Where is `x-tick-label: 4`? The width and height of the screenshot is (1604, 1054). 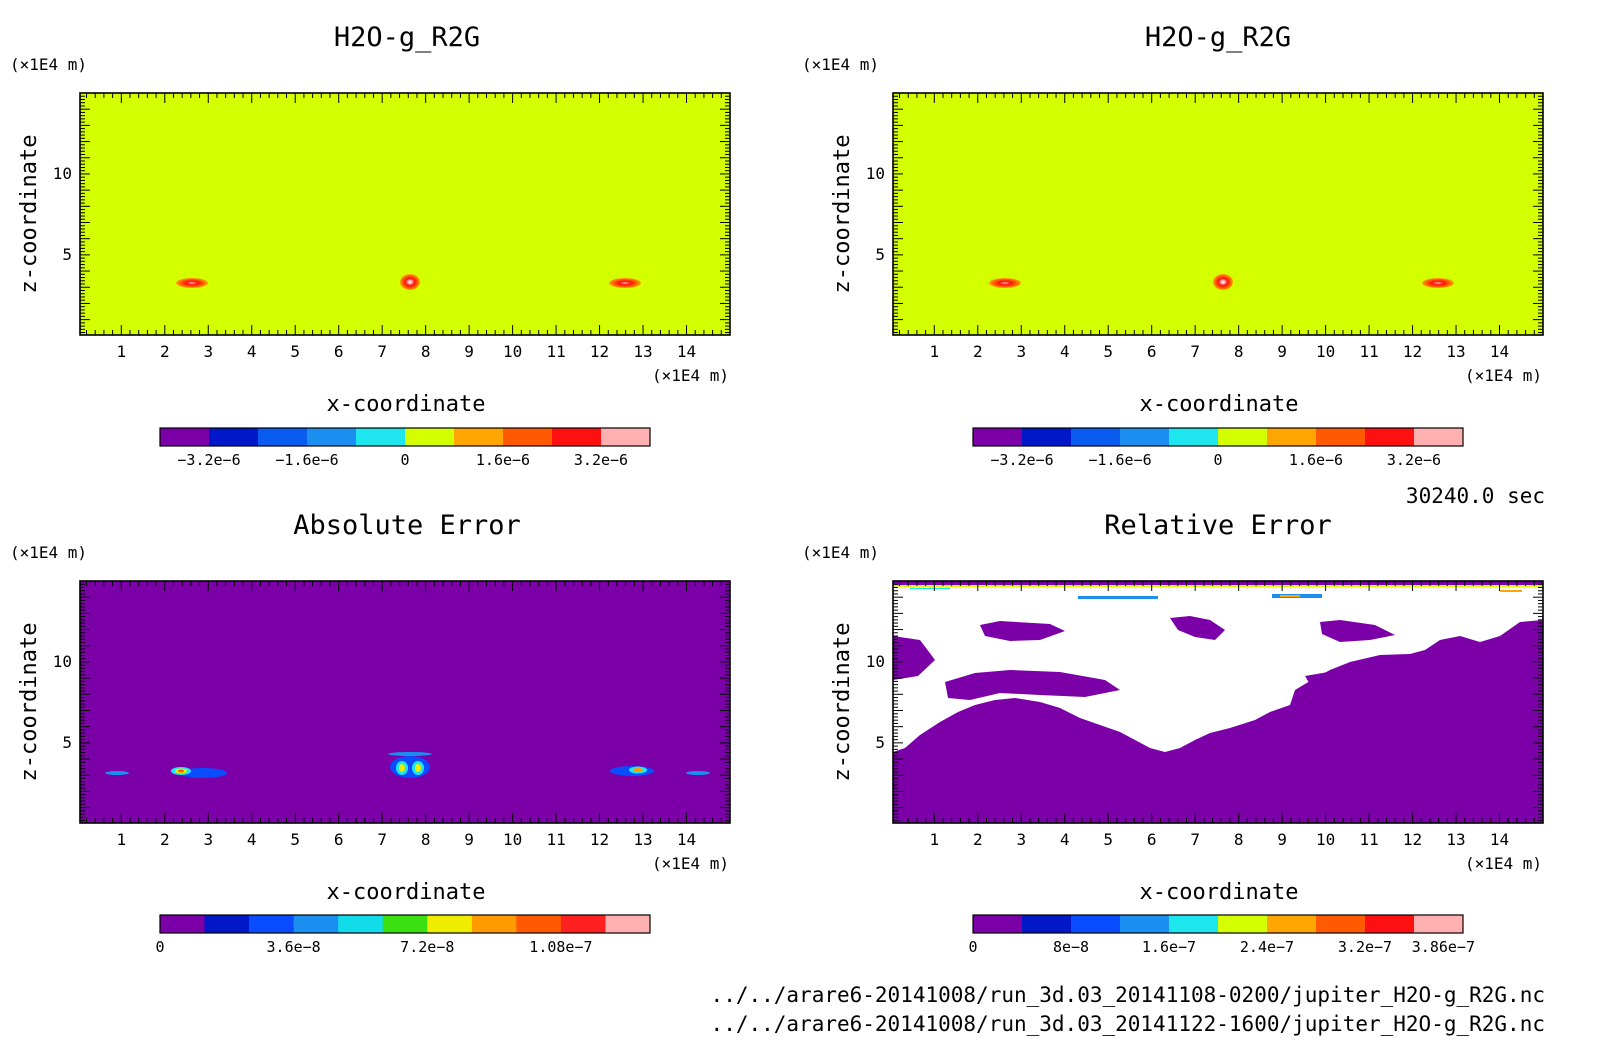
x-tick-label: 4 is located at coordinates (1065, 351).